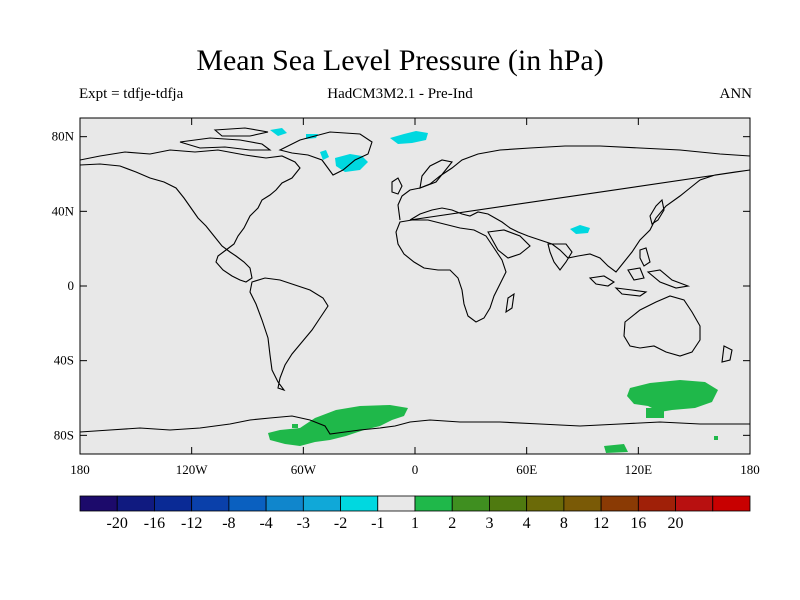  Describe the element at coordinates (510, 303) in the screenshot. I see `coast-madagascar` at that location.